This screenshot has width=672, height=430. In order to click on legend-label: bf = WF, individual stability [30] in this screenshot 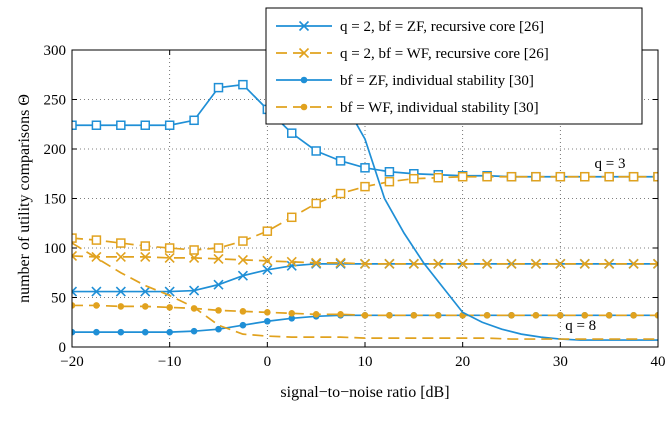, I will do `click(439, 108)`.